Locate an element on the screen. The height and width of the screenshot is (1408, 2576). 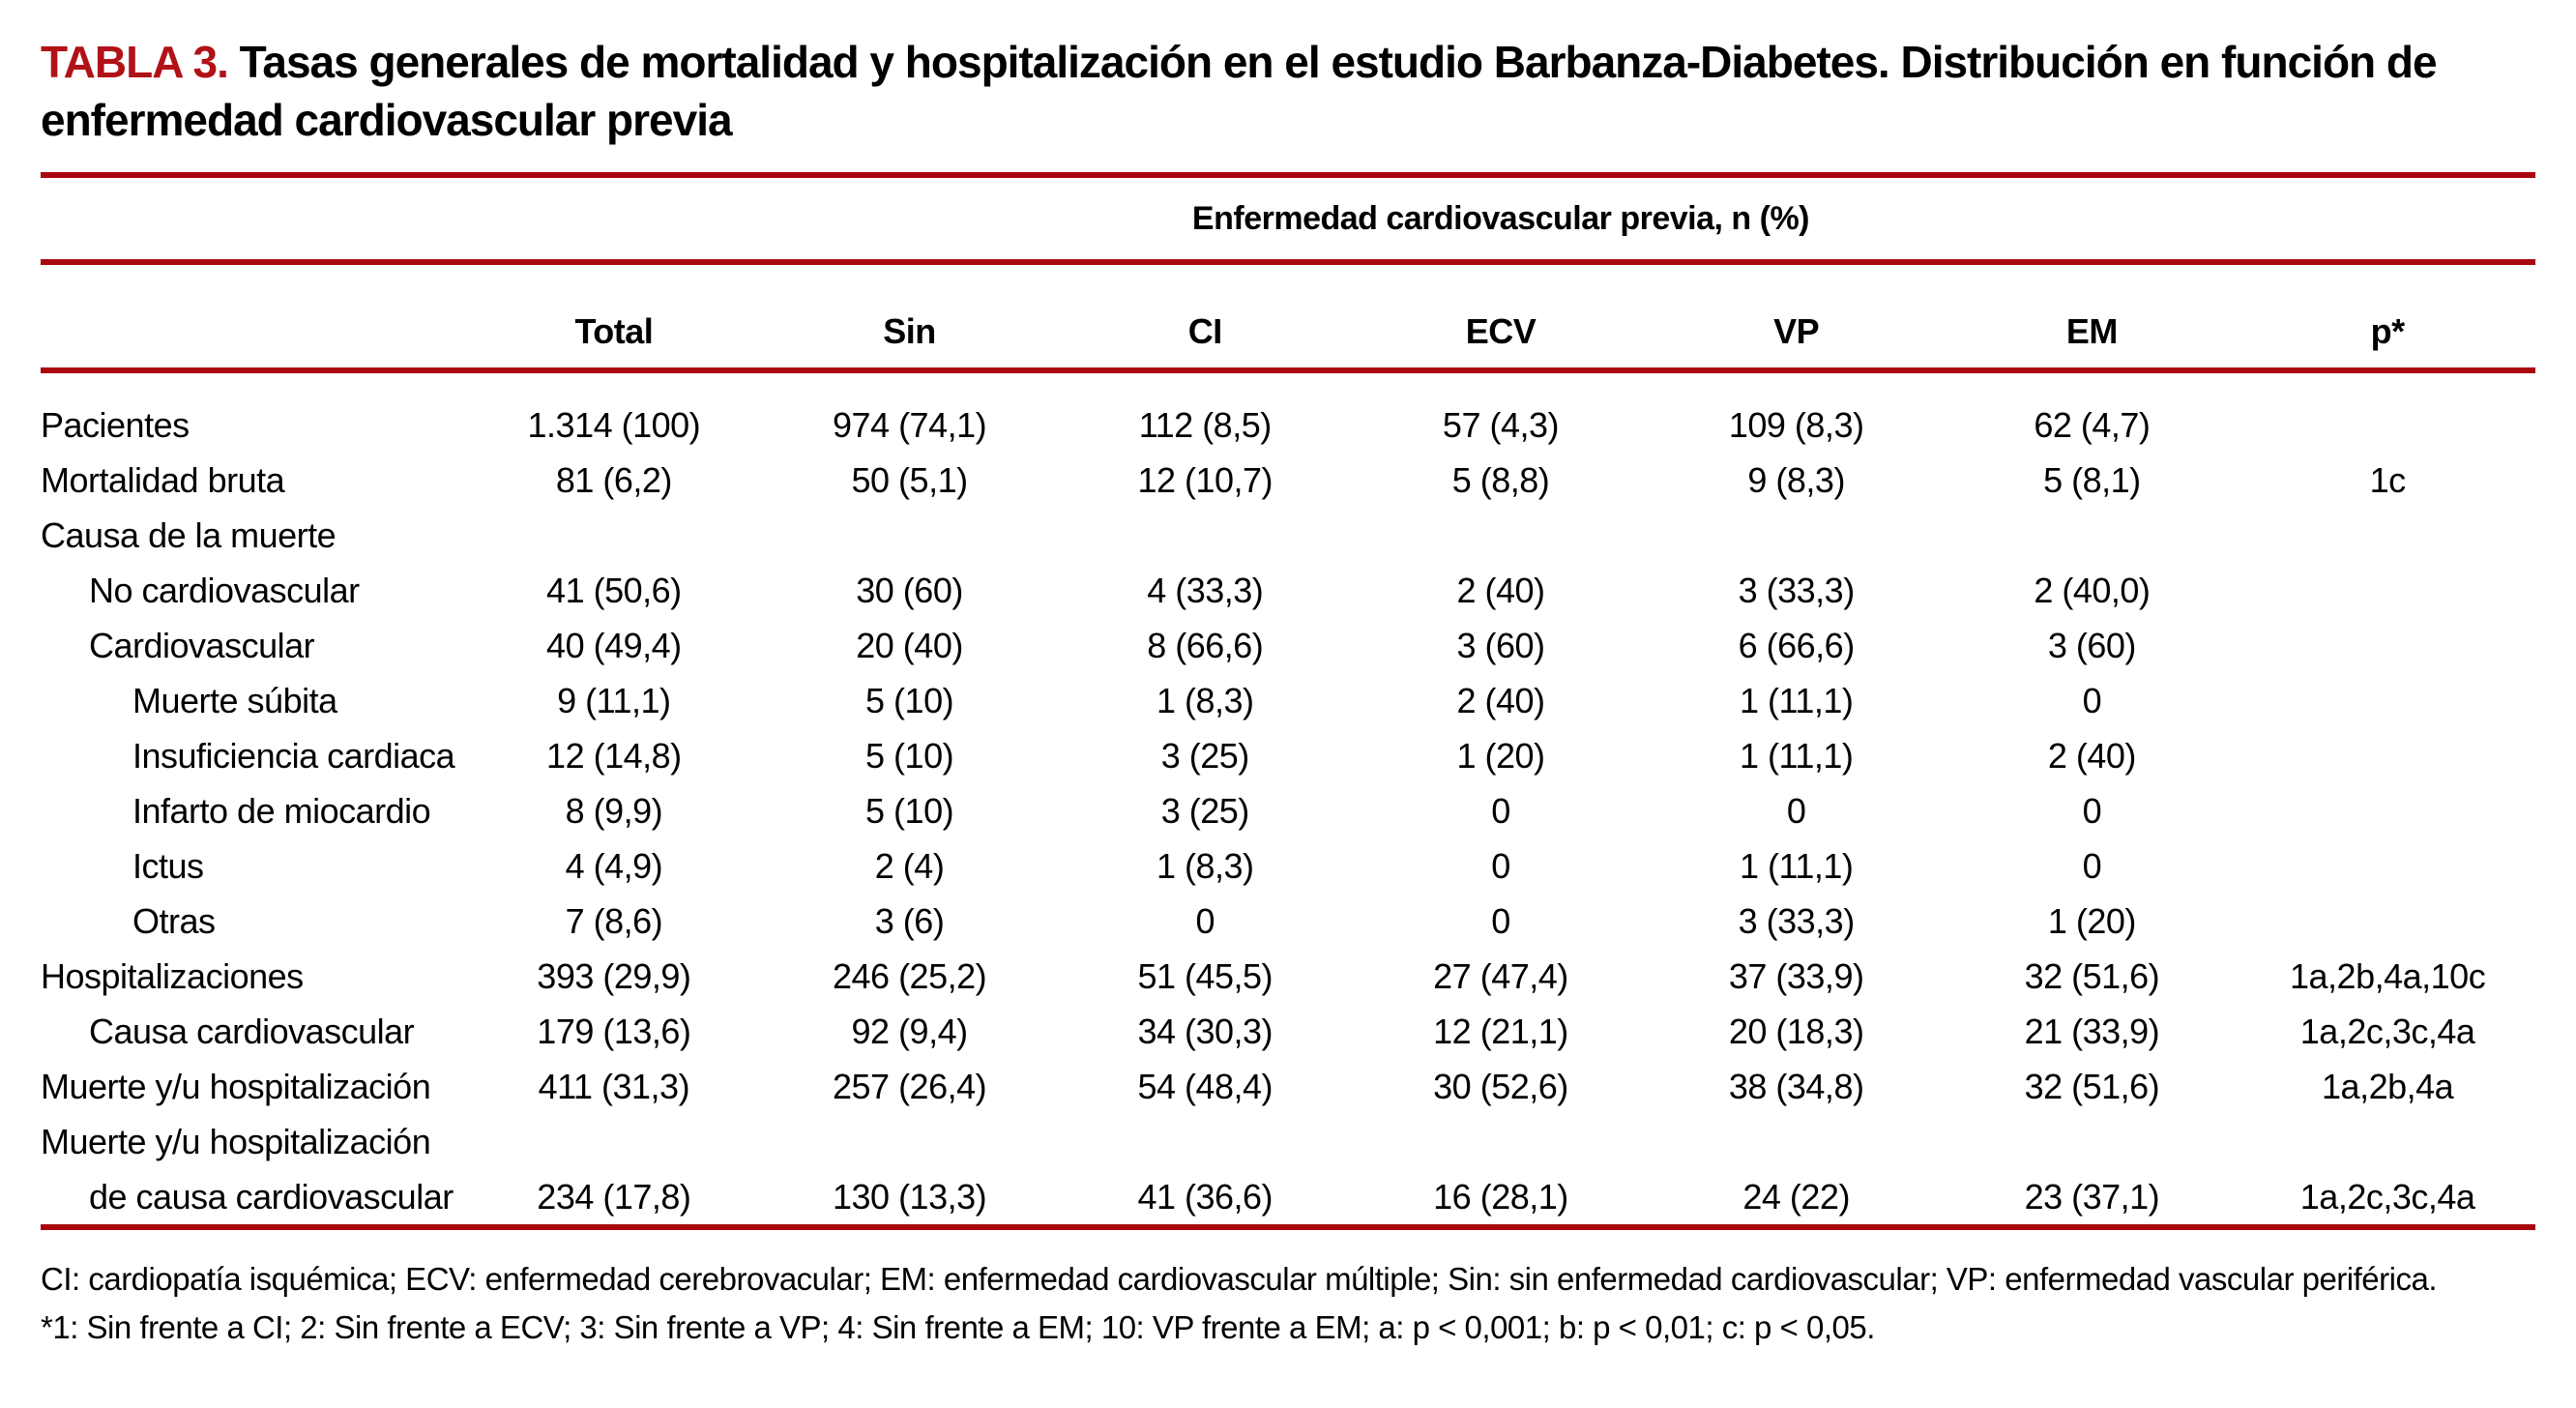
column-header-sin: Sin is located at coordinates (909, 318).